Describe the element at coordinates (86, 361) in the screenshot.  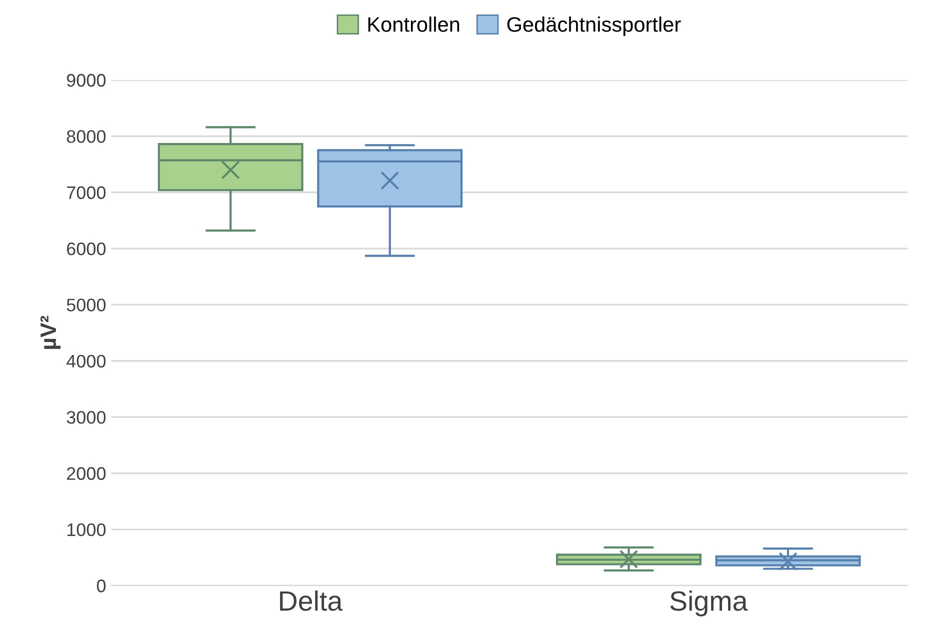
I see `y-tick-label: 4000` at that location.